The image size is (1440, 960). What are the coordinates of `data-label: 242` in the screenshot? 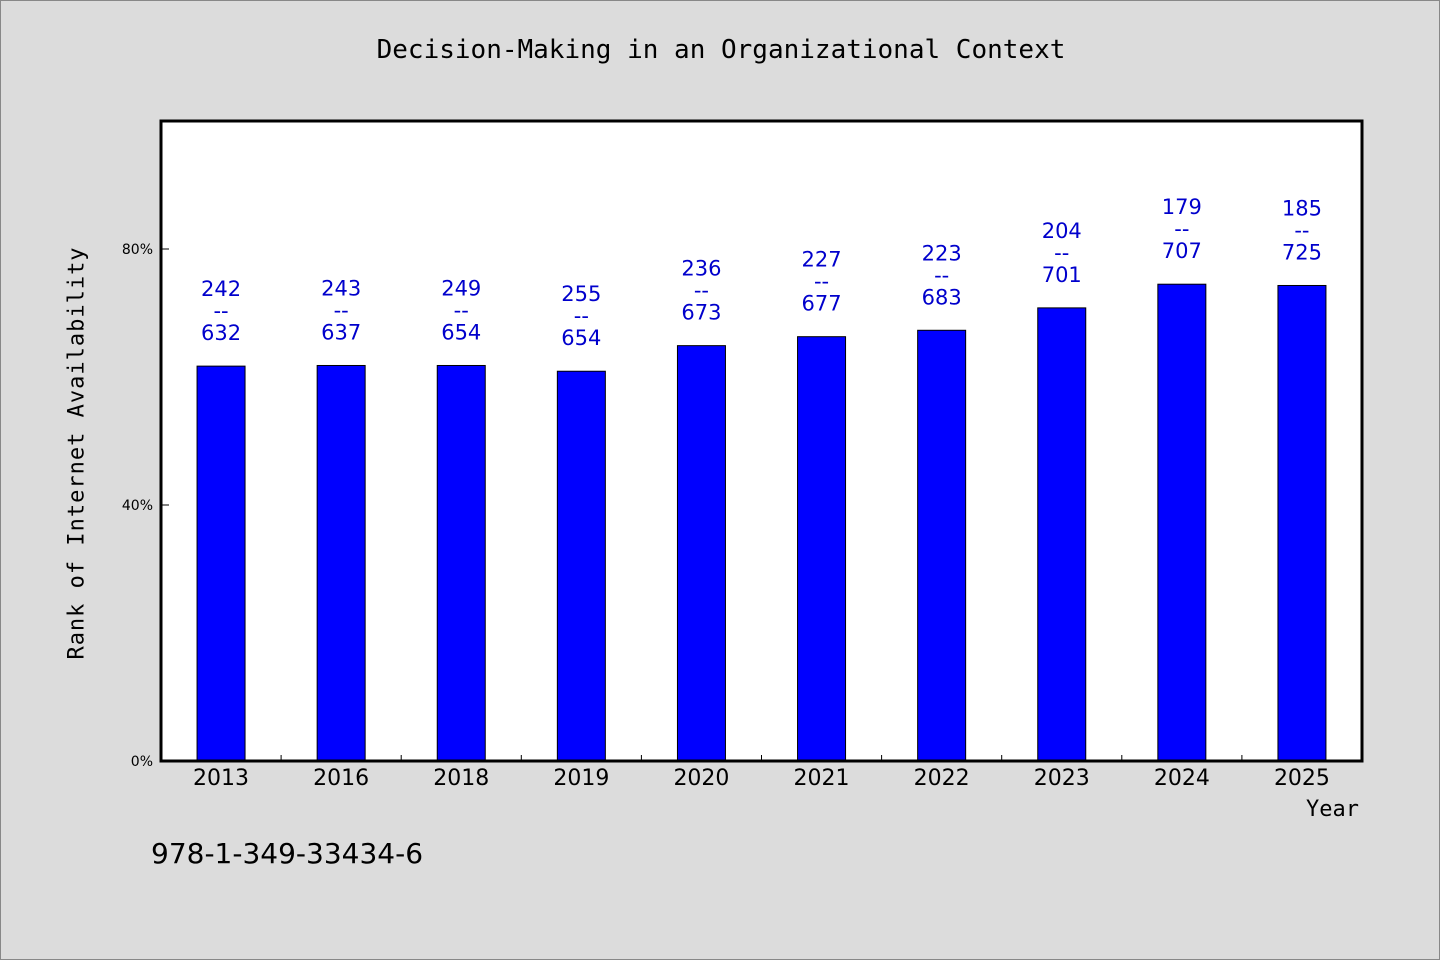 It's located at (221, 289).